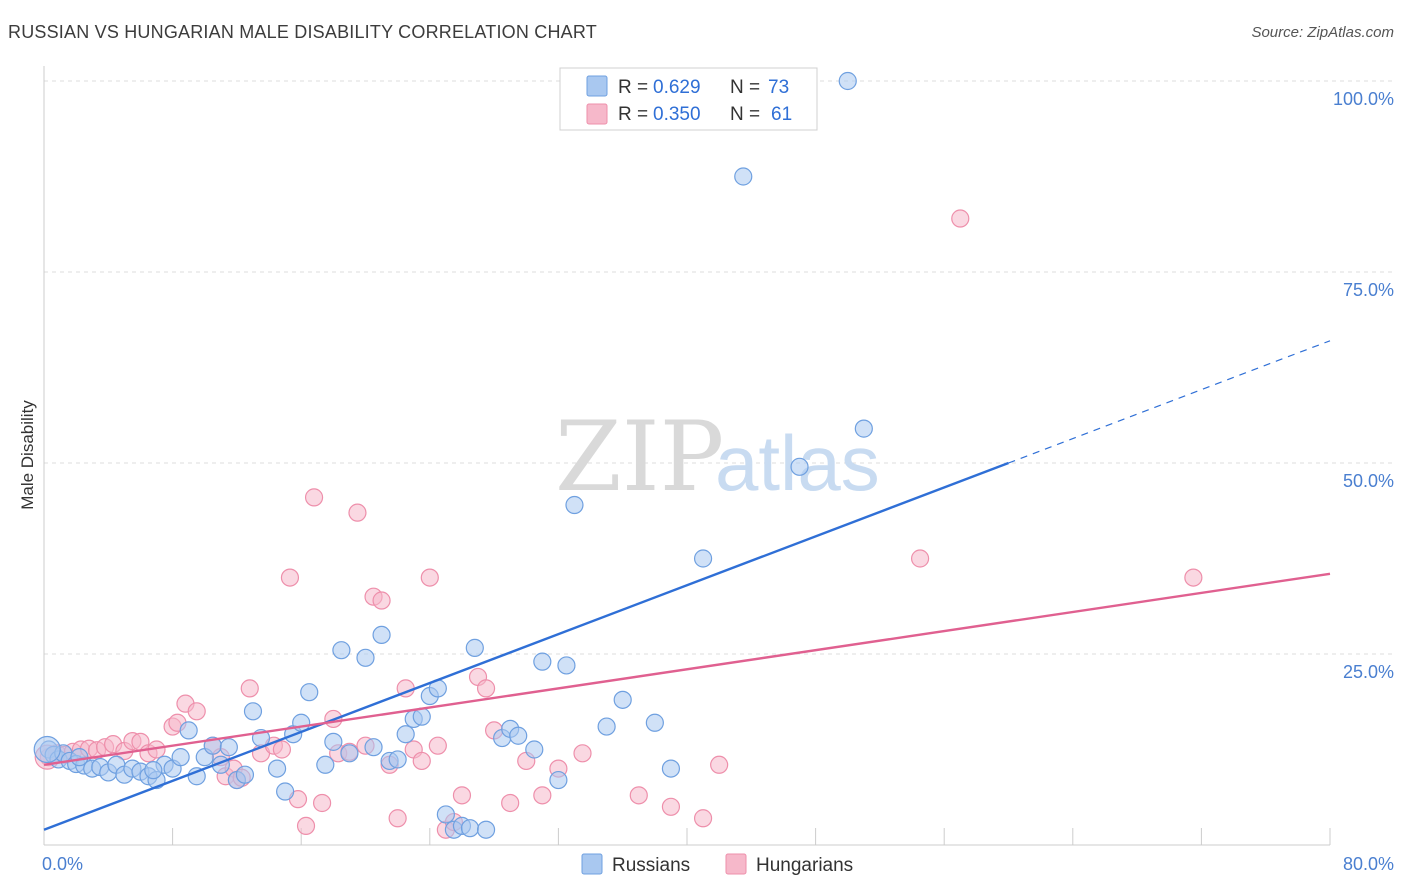 This screenshot has height=892, width=1406. I want to click on trendline-russians-extension, so click(1169, 402).